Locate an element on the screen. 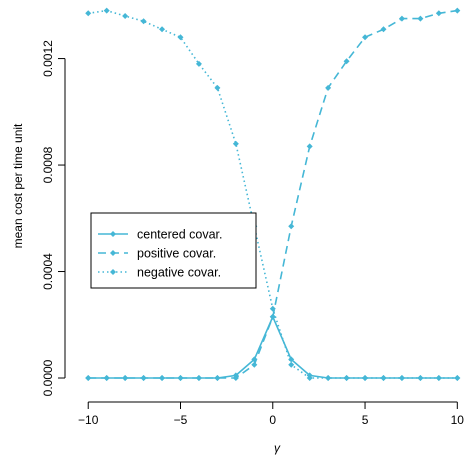  y-tick-label: 0.0012 is located at coordinates (48, 58).